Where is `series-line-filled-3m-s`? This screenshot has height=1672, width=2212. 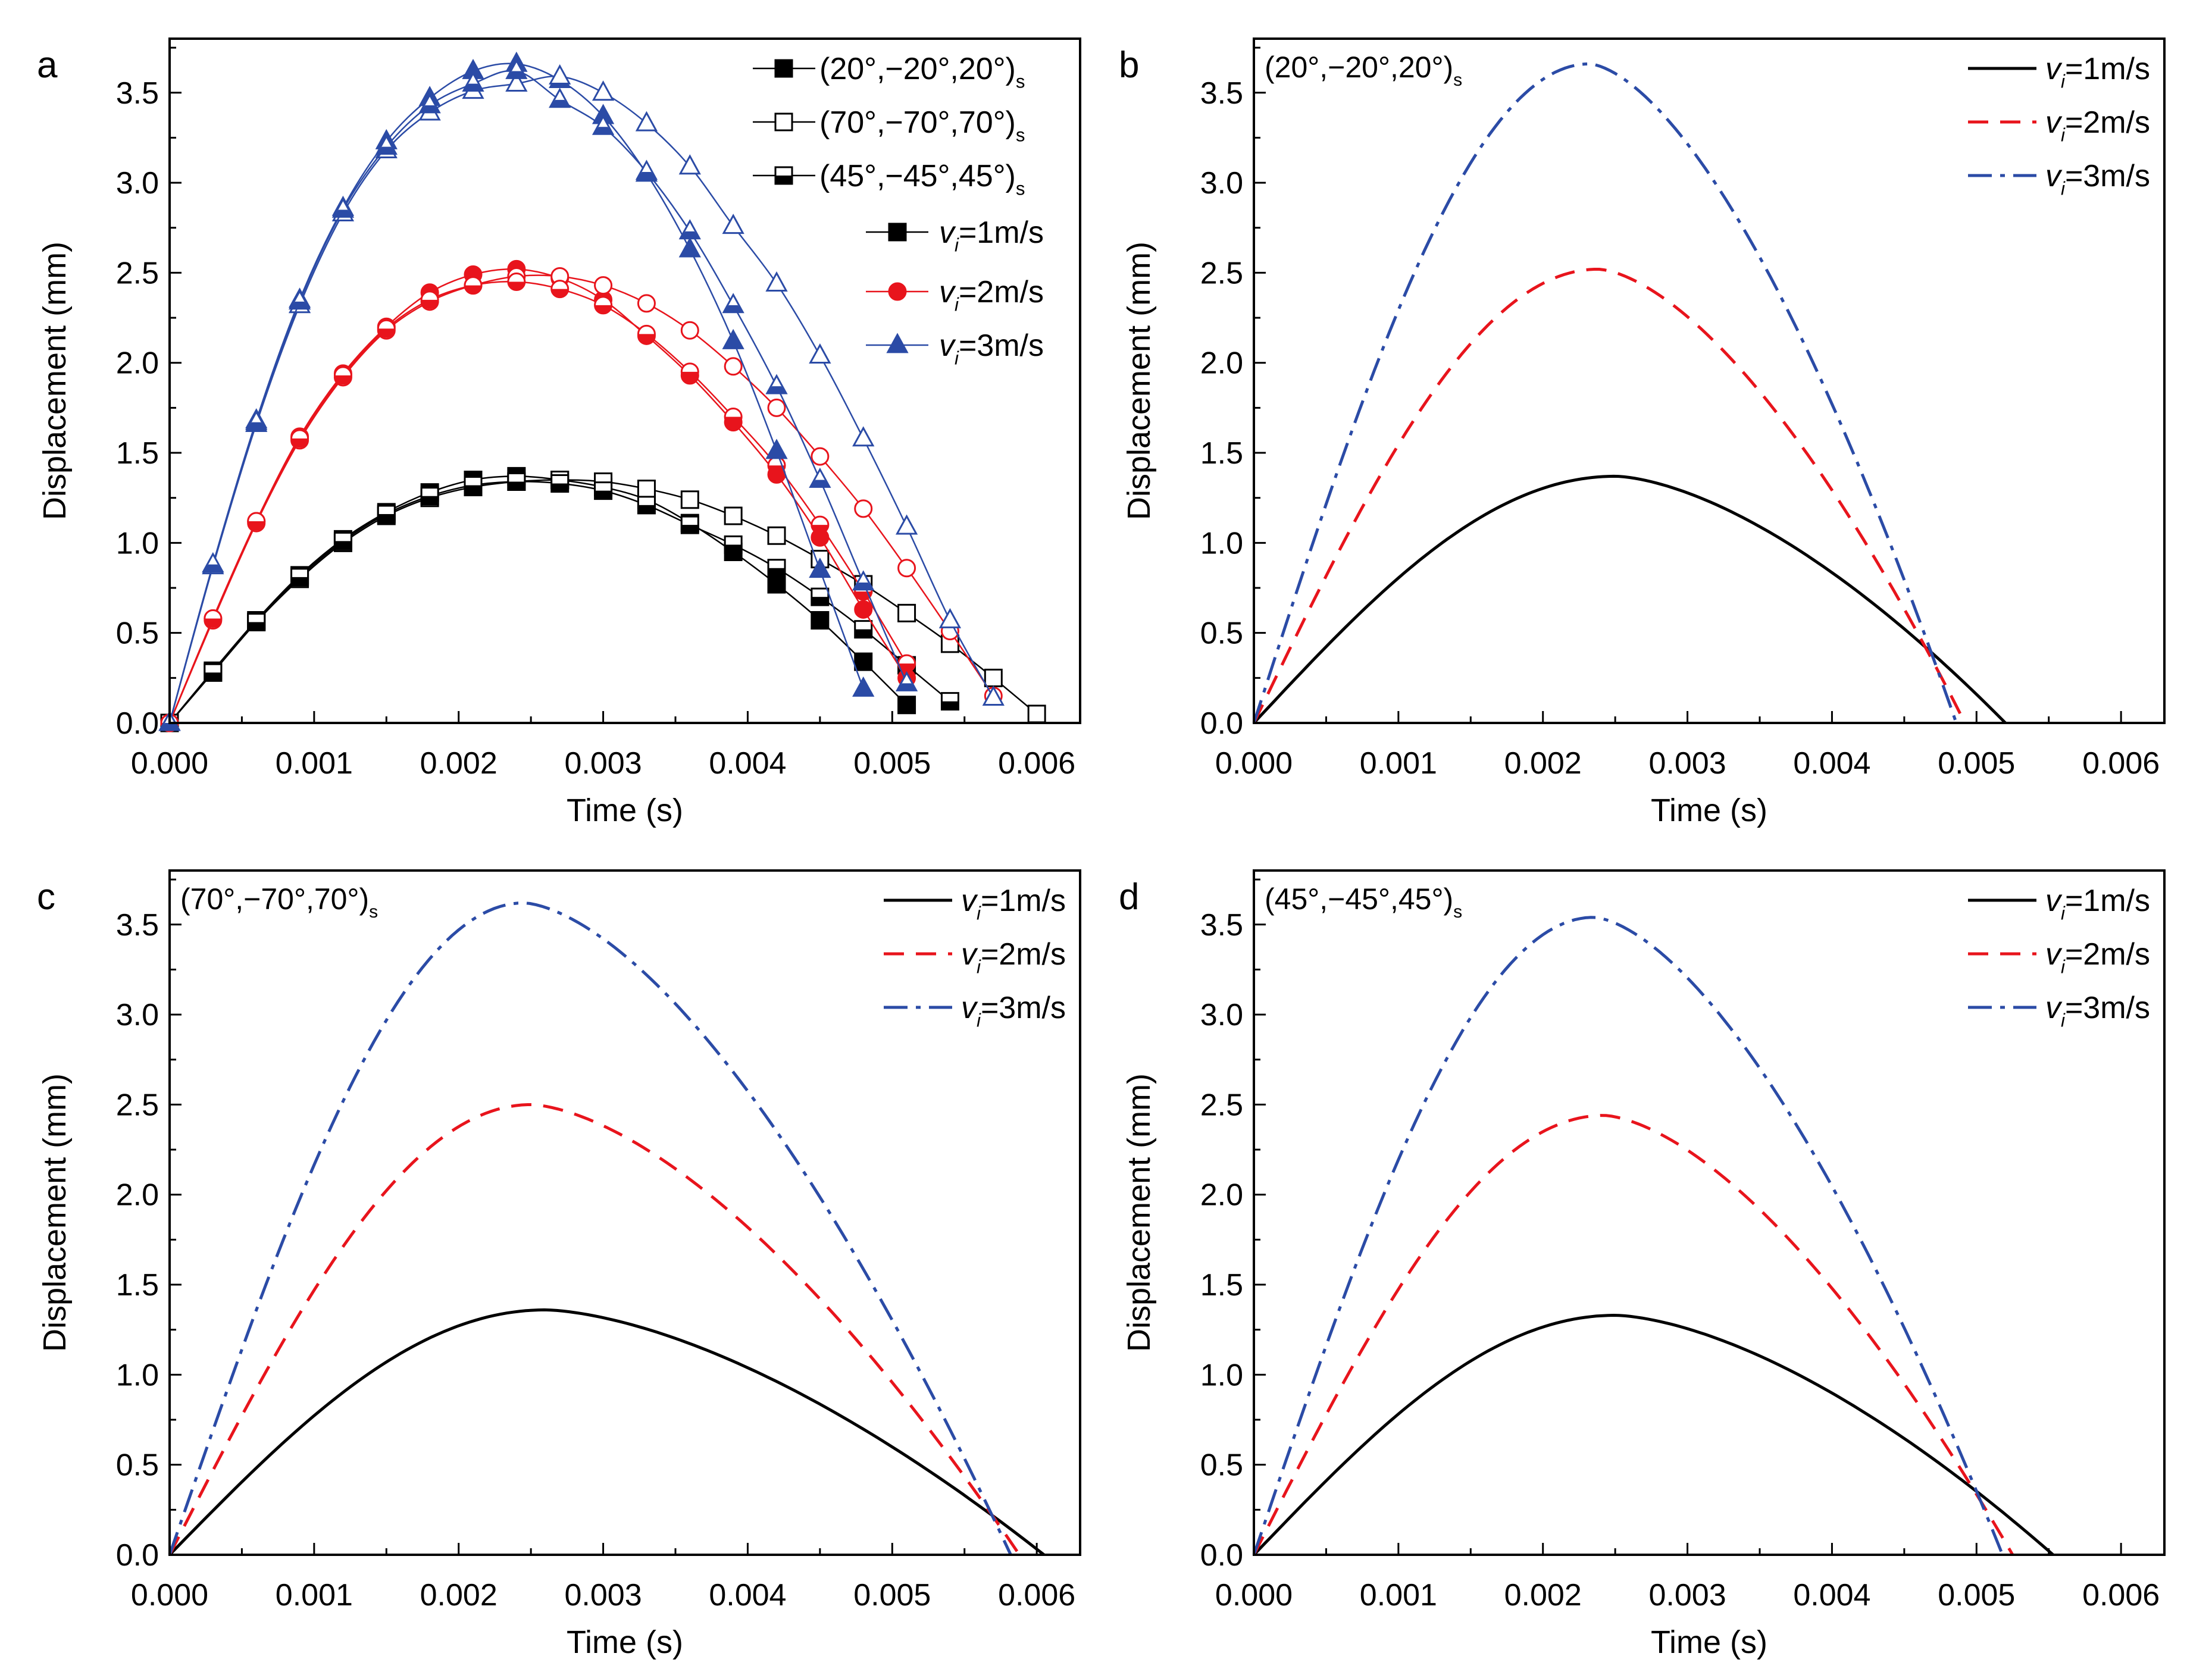 series-line-filled-3m-s is located at coordinates (516, 393).